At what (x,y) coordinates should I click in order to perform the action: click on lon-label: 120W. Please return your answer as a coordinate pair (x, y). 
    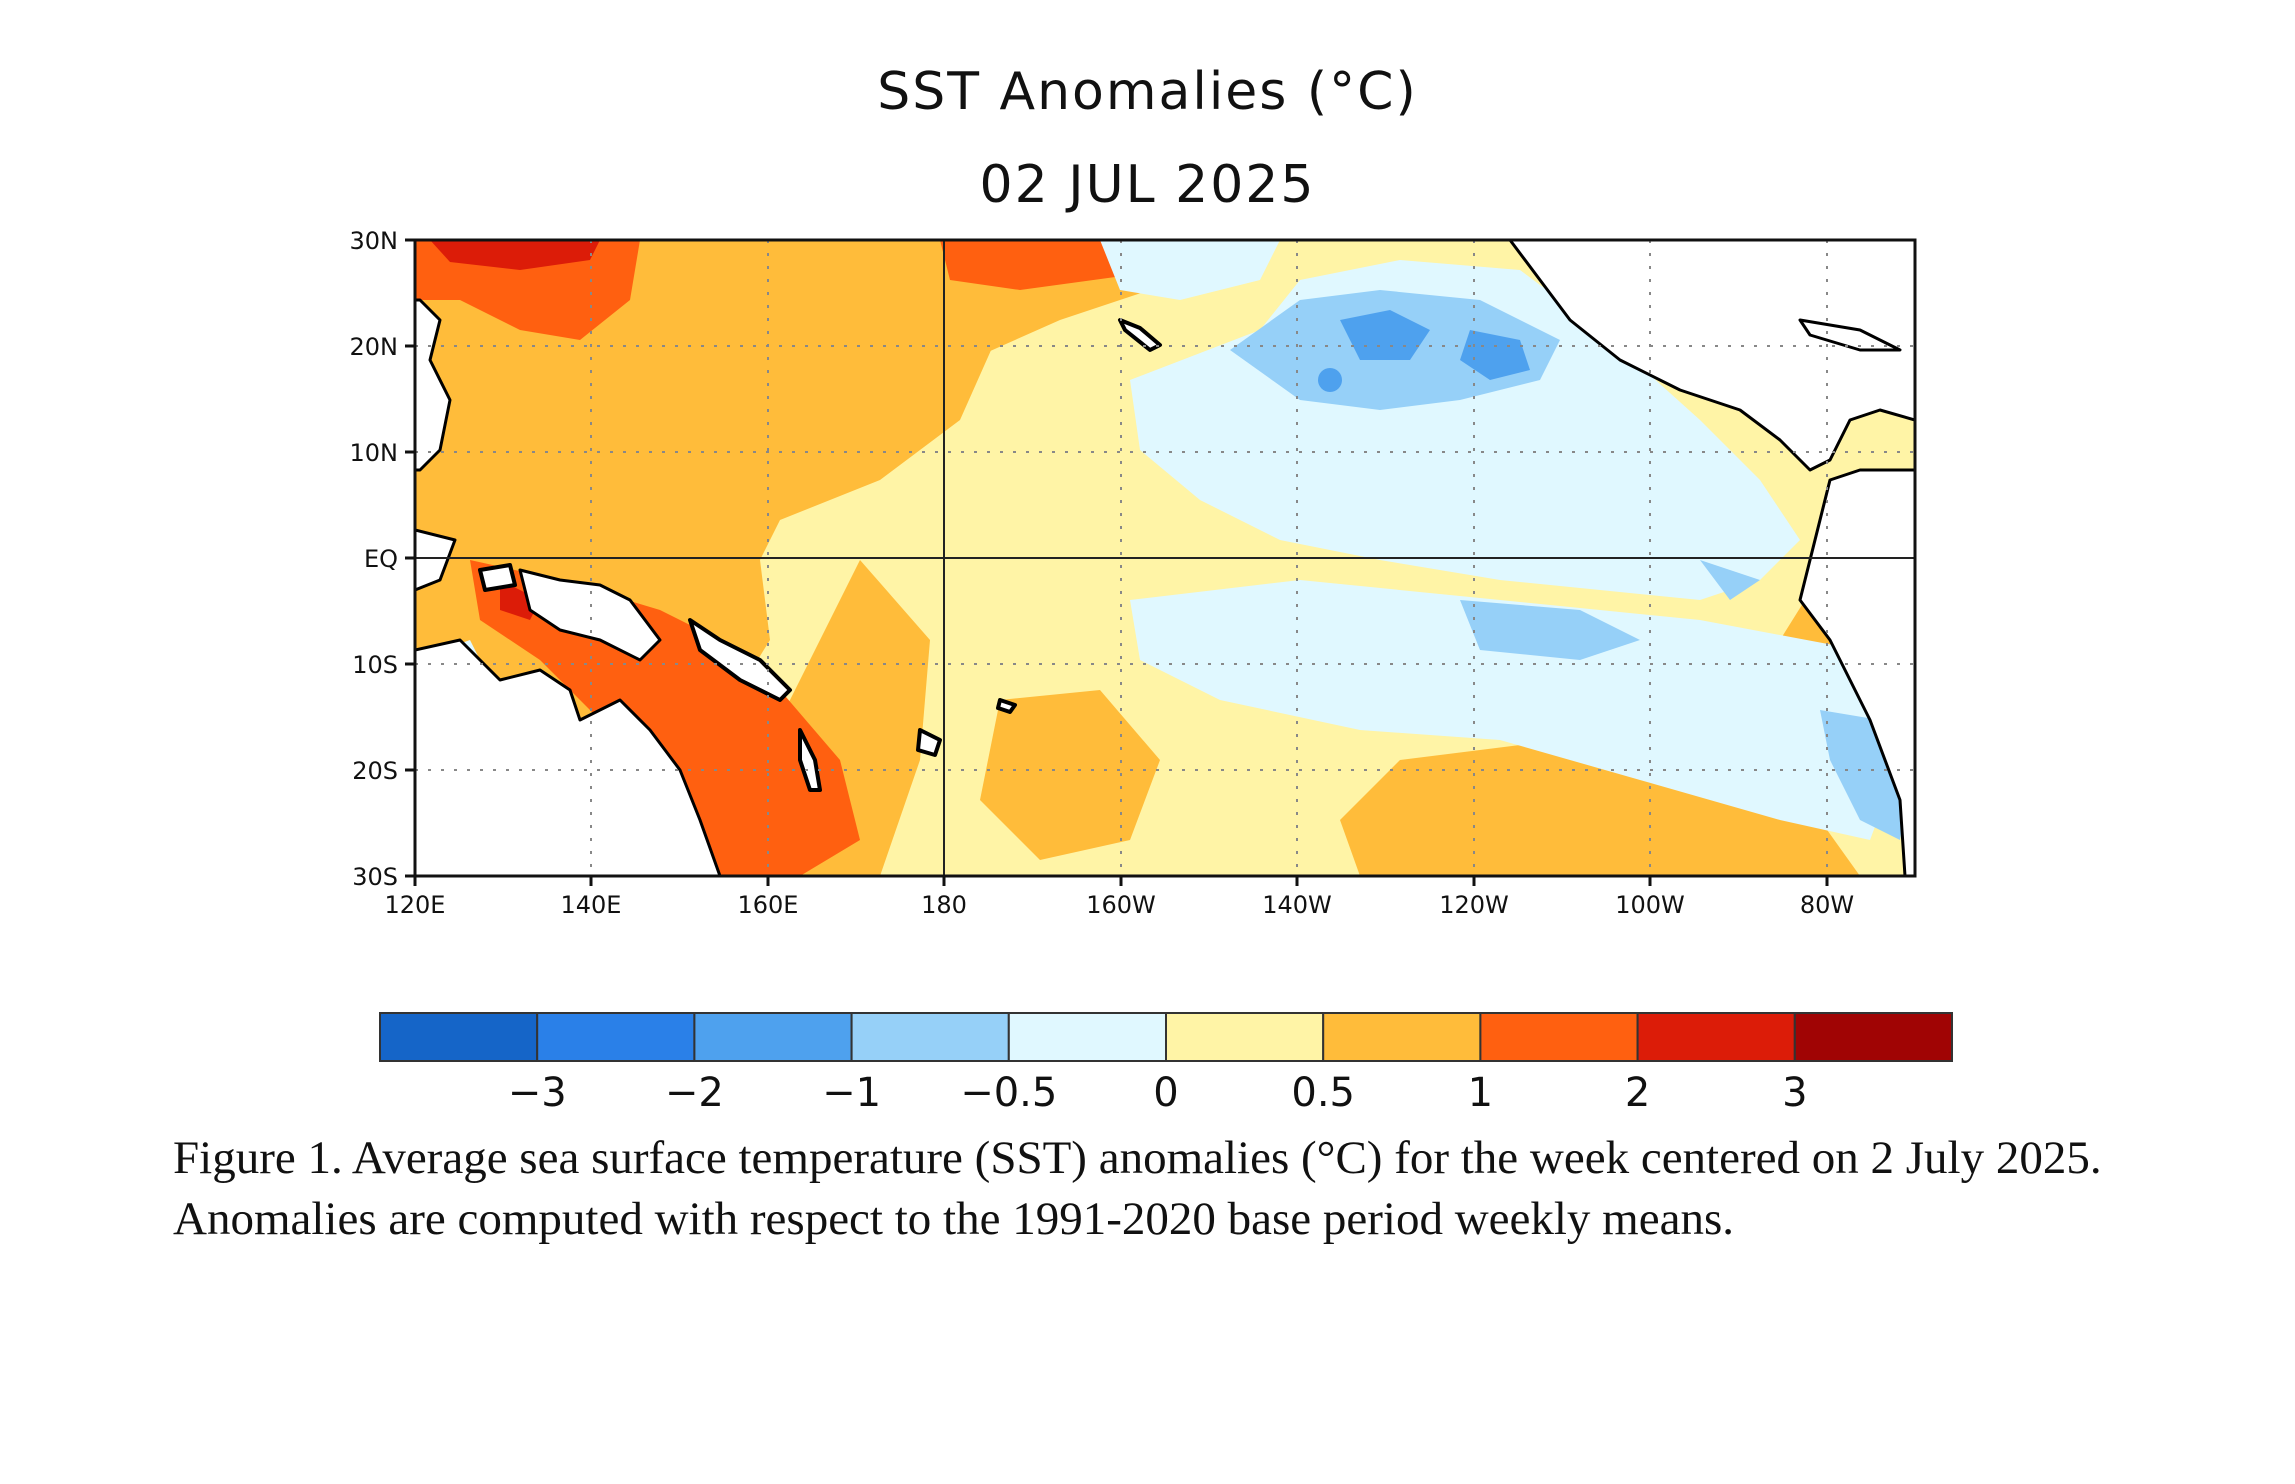
    Looking at the image, I should click on (1474, 905).